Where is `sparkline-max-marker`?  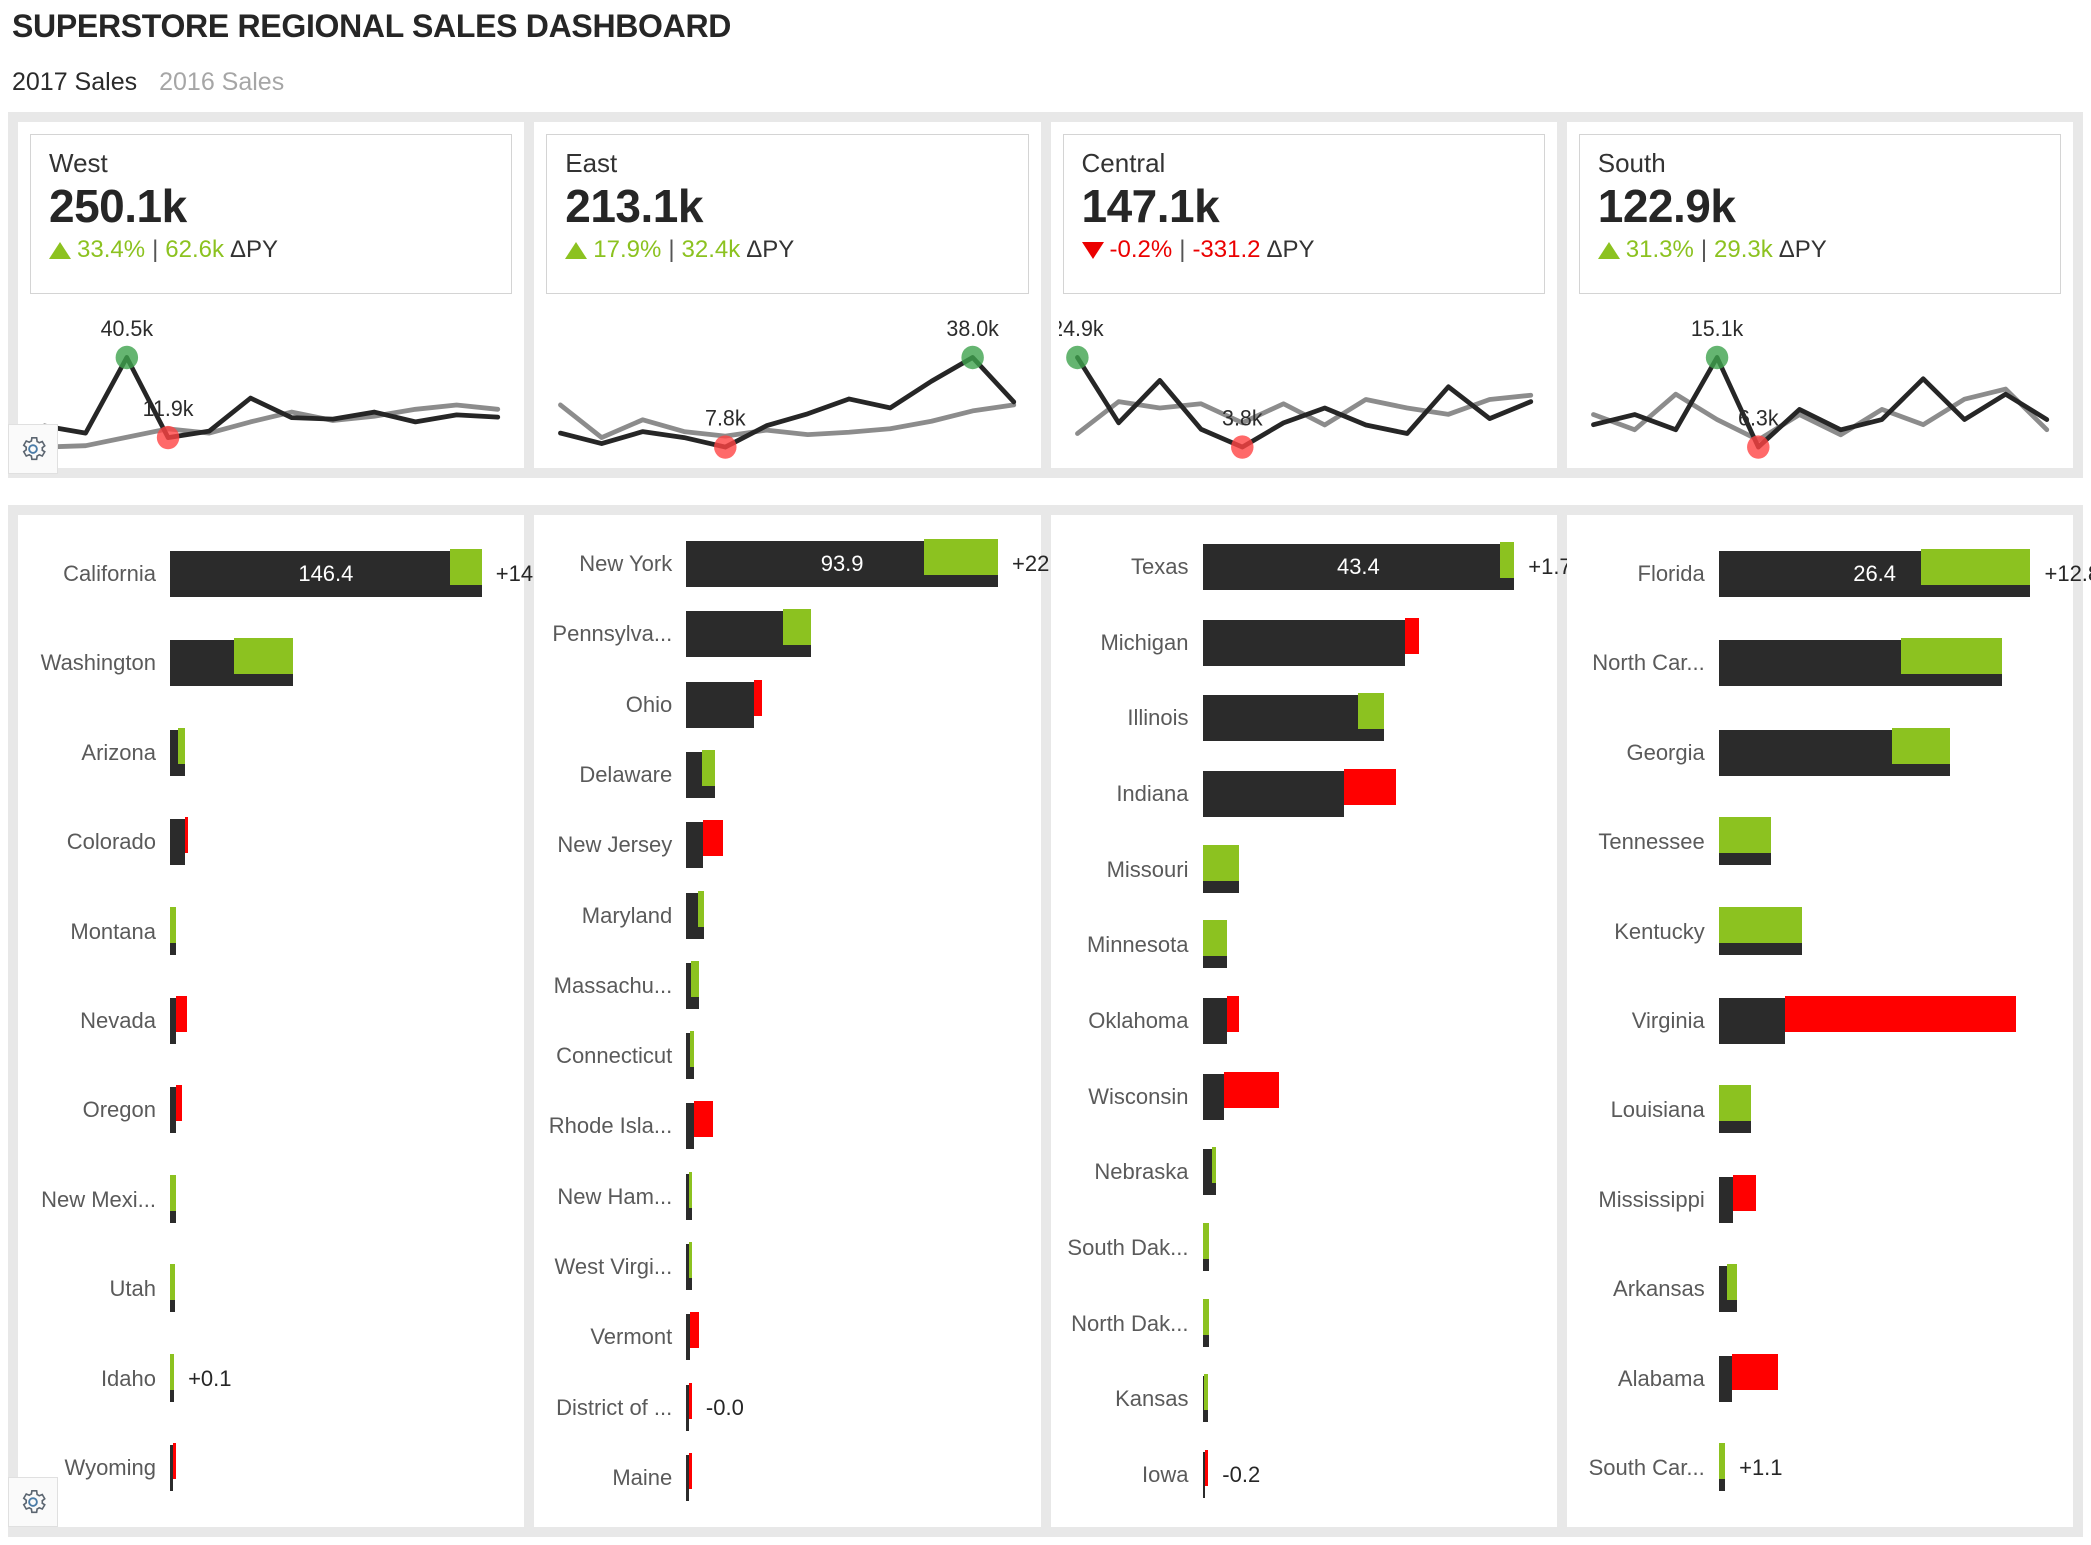 sparkline-max-marker is located at coordinates (1717, 357).